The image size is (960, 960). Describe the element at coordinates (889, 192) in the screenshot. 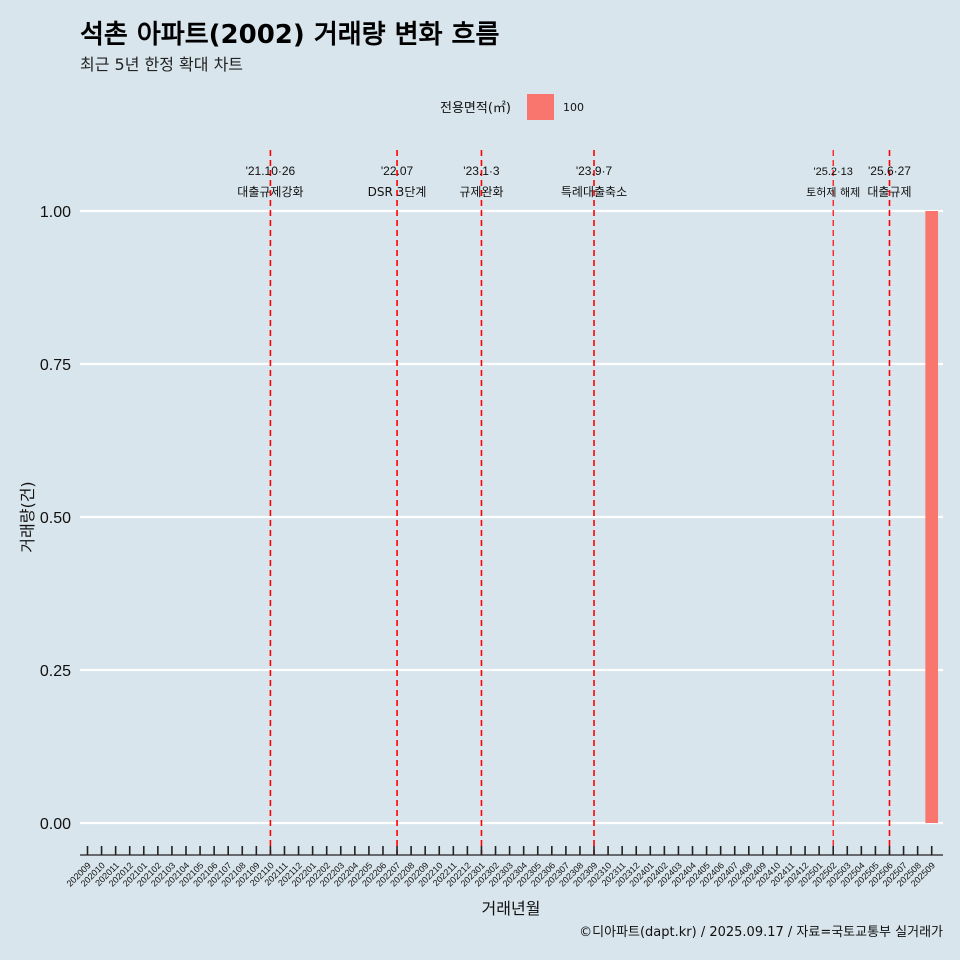

I see `annotation-label: 대출규제` at that location.